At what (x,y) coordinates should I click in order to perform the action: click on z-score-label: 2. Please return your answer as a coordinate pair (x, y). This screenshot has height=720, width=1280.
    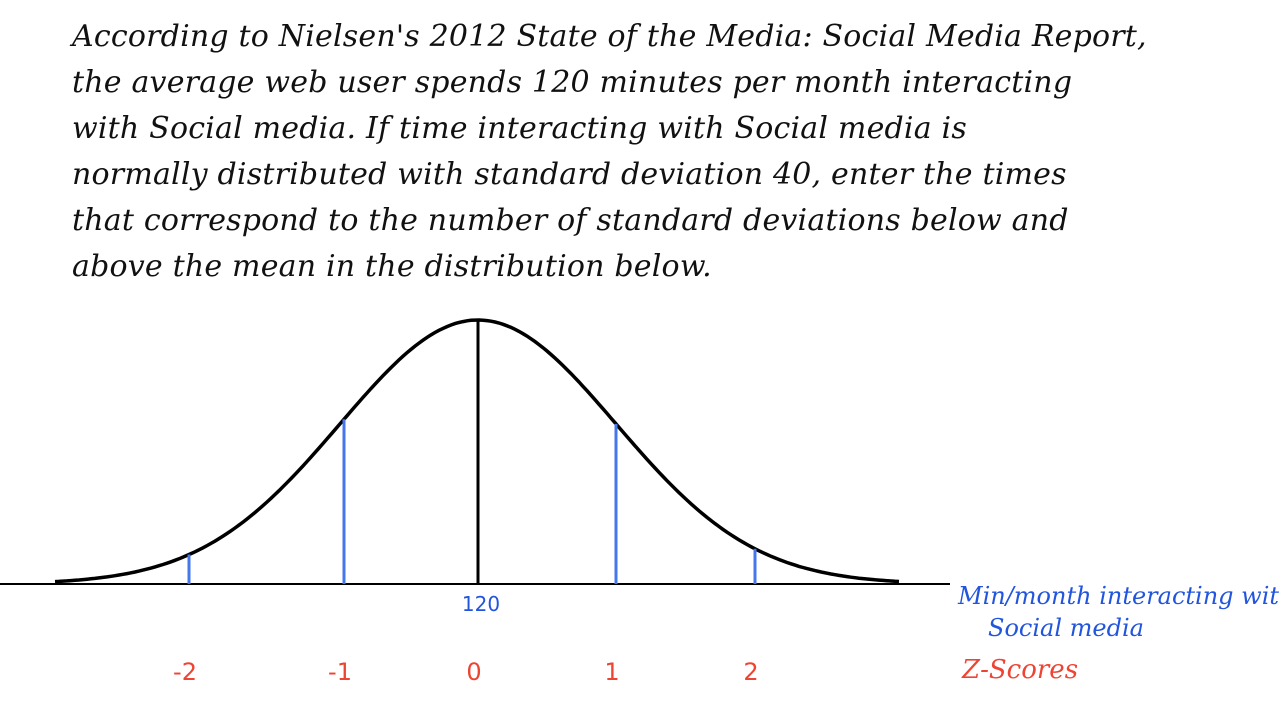
    Looking at the image, I should click on (750, 672).